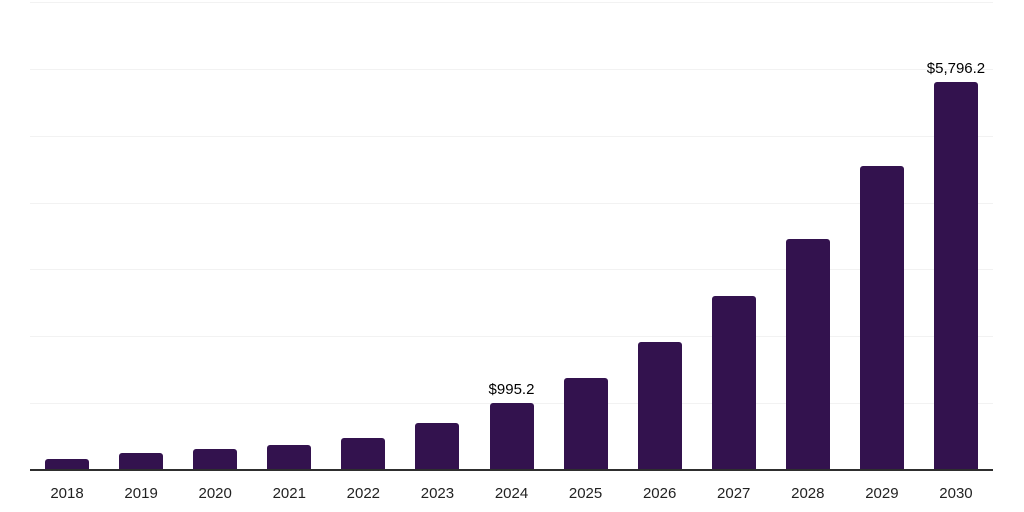  Describe the element at coordinates (511, 336) in the screenshot. I see `gridline-2000` at that location.